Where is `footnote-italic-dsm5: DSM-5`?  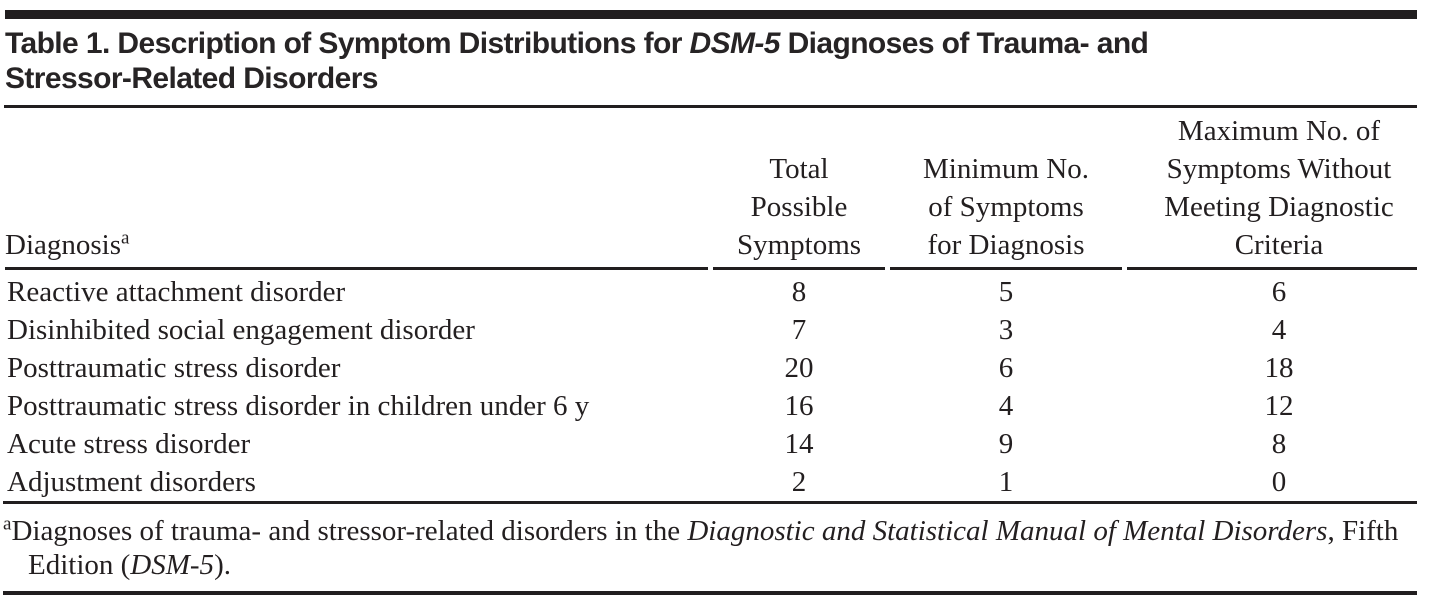
footnote-italic-dsm5: DSM-5 is located at coordinates (172, 565).